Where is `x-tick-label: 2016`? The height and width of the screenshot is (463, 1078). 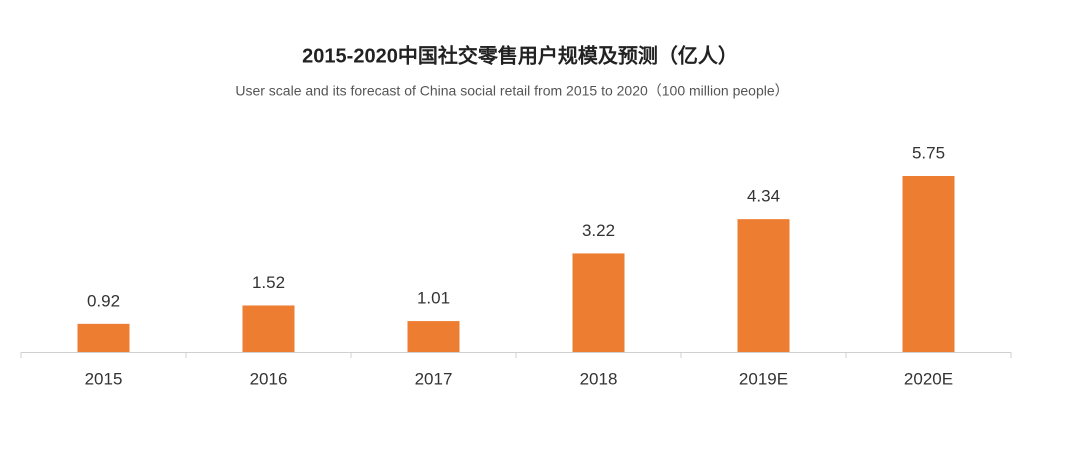
x-tick-label: 2016 is located at coordinates (269, 378).